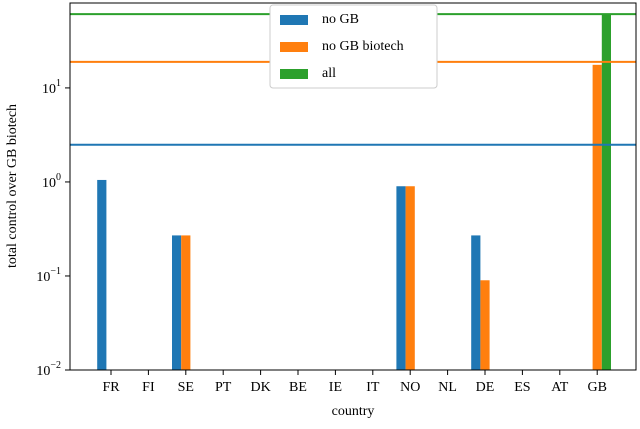  Describe the element at coordinates (410, 387) in the screenshot. I see `x-tick-label: NO` at that location.